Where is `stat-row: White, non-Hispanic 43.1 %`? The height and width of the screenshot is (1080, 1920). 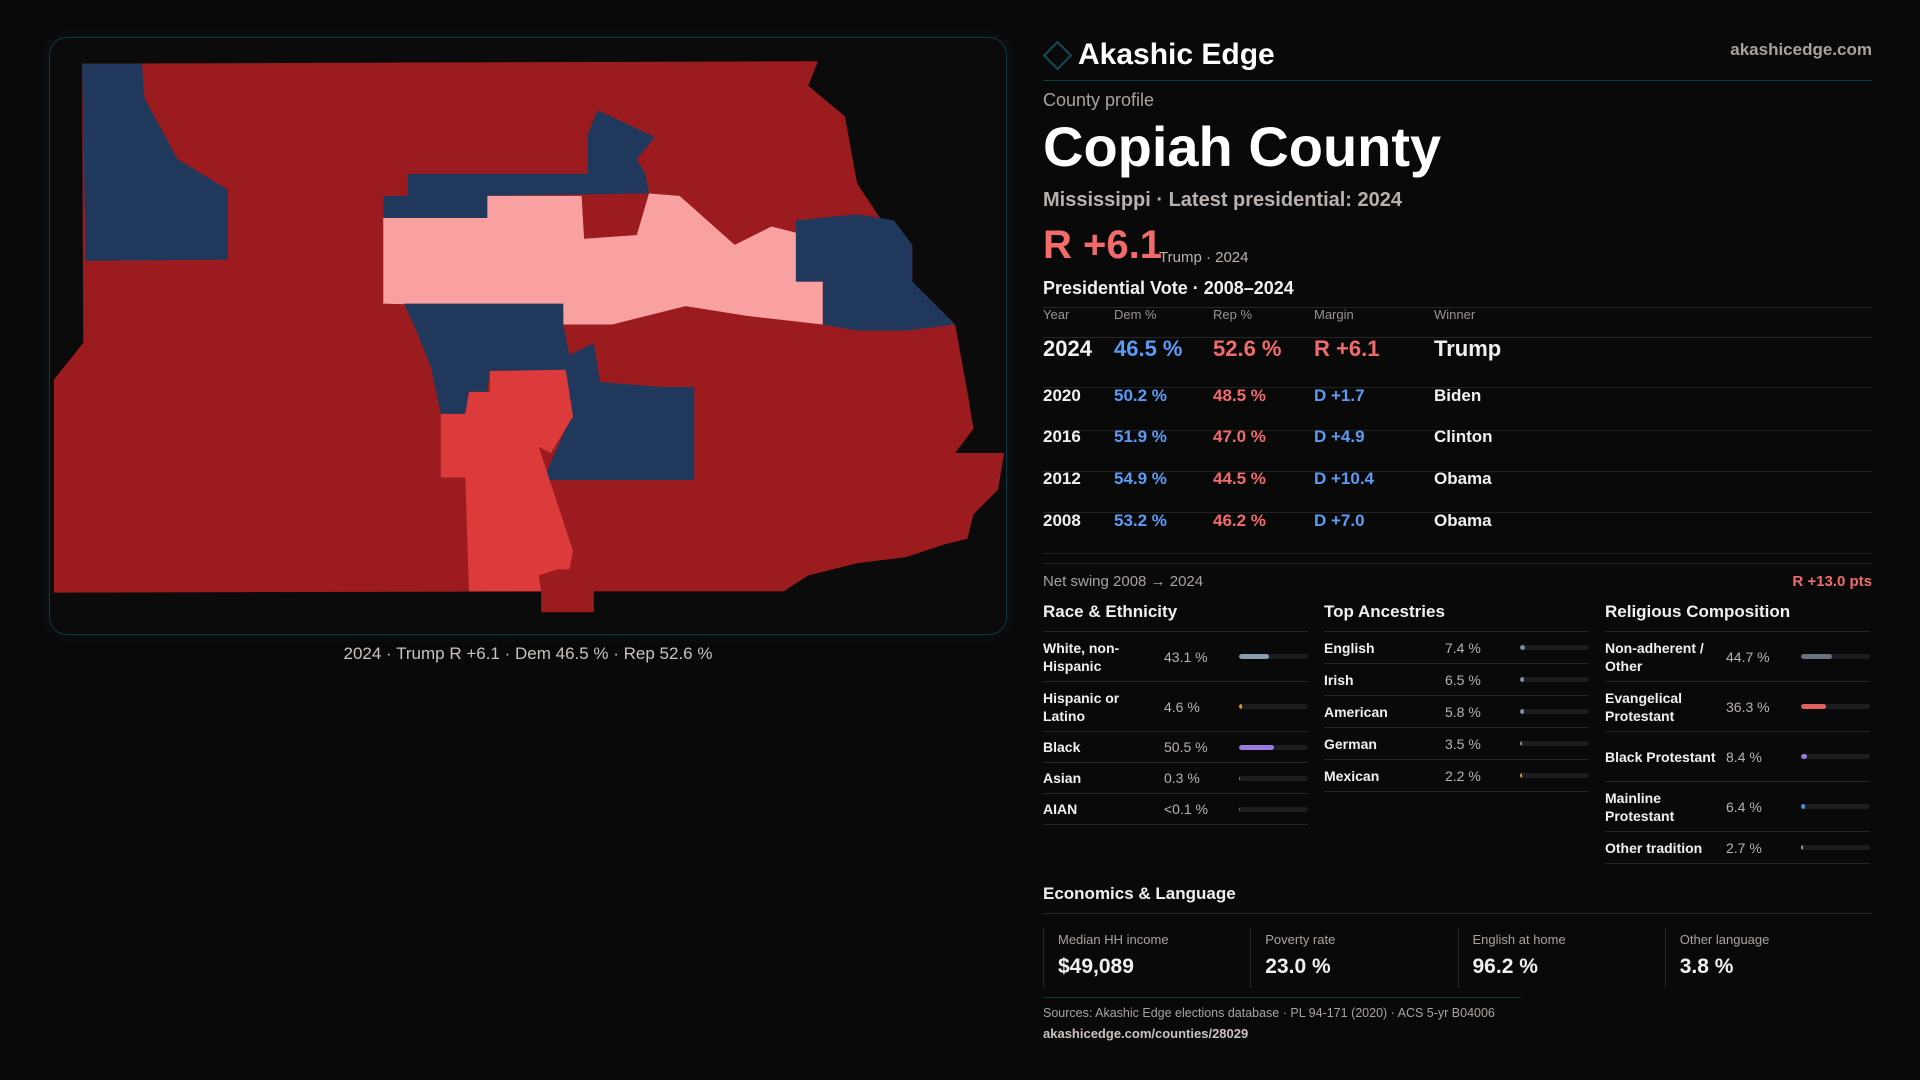 stat-row: White, non-Hispanic 43.1 % is located at coordinates (1175, 657).